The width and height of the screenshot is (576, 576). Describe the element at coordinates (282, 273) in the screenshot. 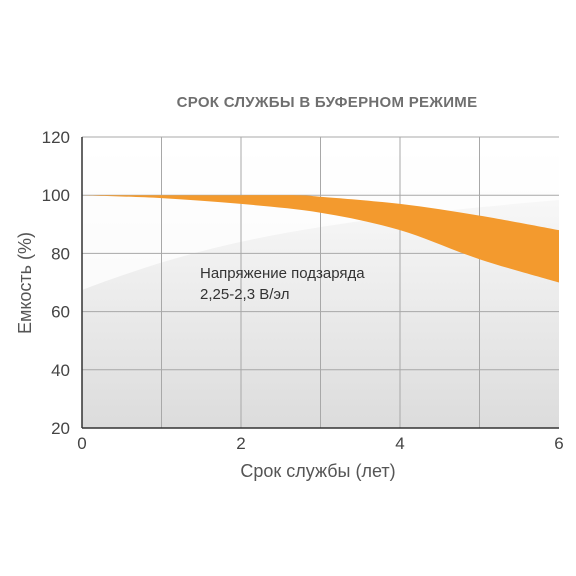

I see `annotation-line-1: Напряжение подзаряда` at that location.